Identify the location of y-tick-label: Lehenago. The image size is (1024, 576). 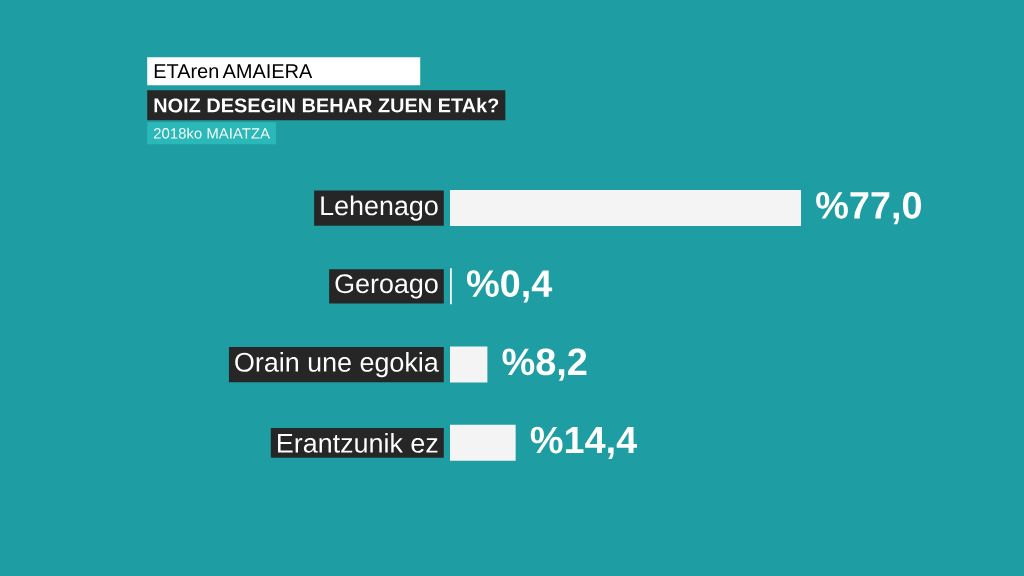
(379, 208).